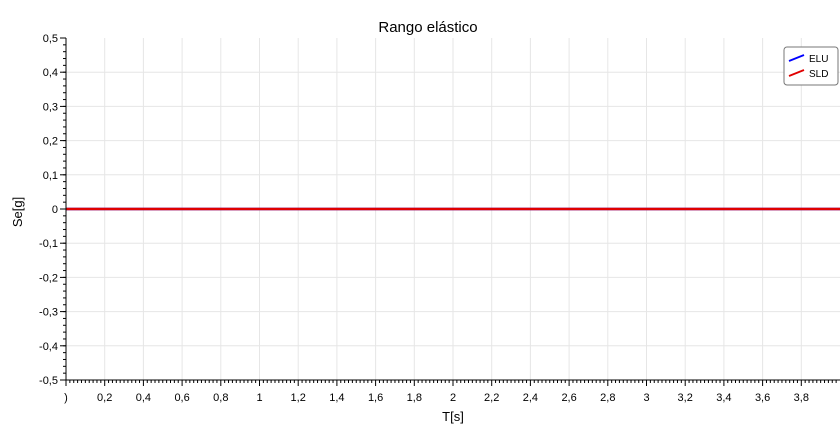 The image size is (840, 438). Describe the element at coordinates (796, 58) in the screenshot. I see `legend-swatch-elu` at that location.